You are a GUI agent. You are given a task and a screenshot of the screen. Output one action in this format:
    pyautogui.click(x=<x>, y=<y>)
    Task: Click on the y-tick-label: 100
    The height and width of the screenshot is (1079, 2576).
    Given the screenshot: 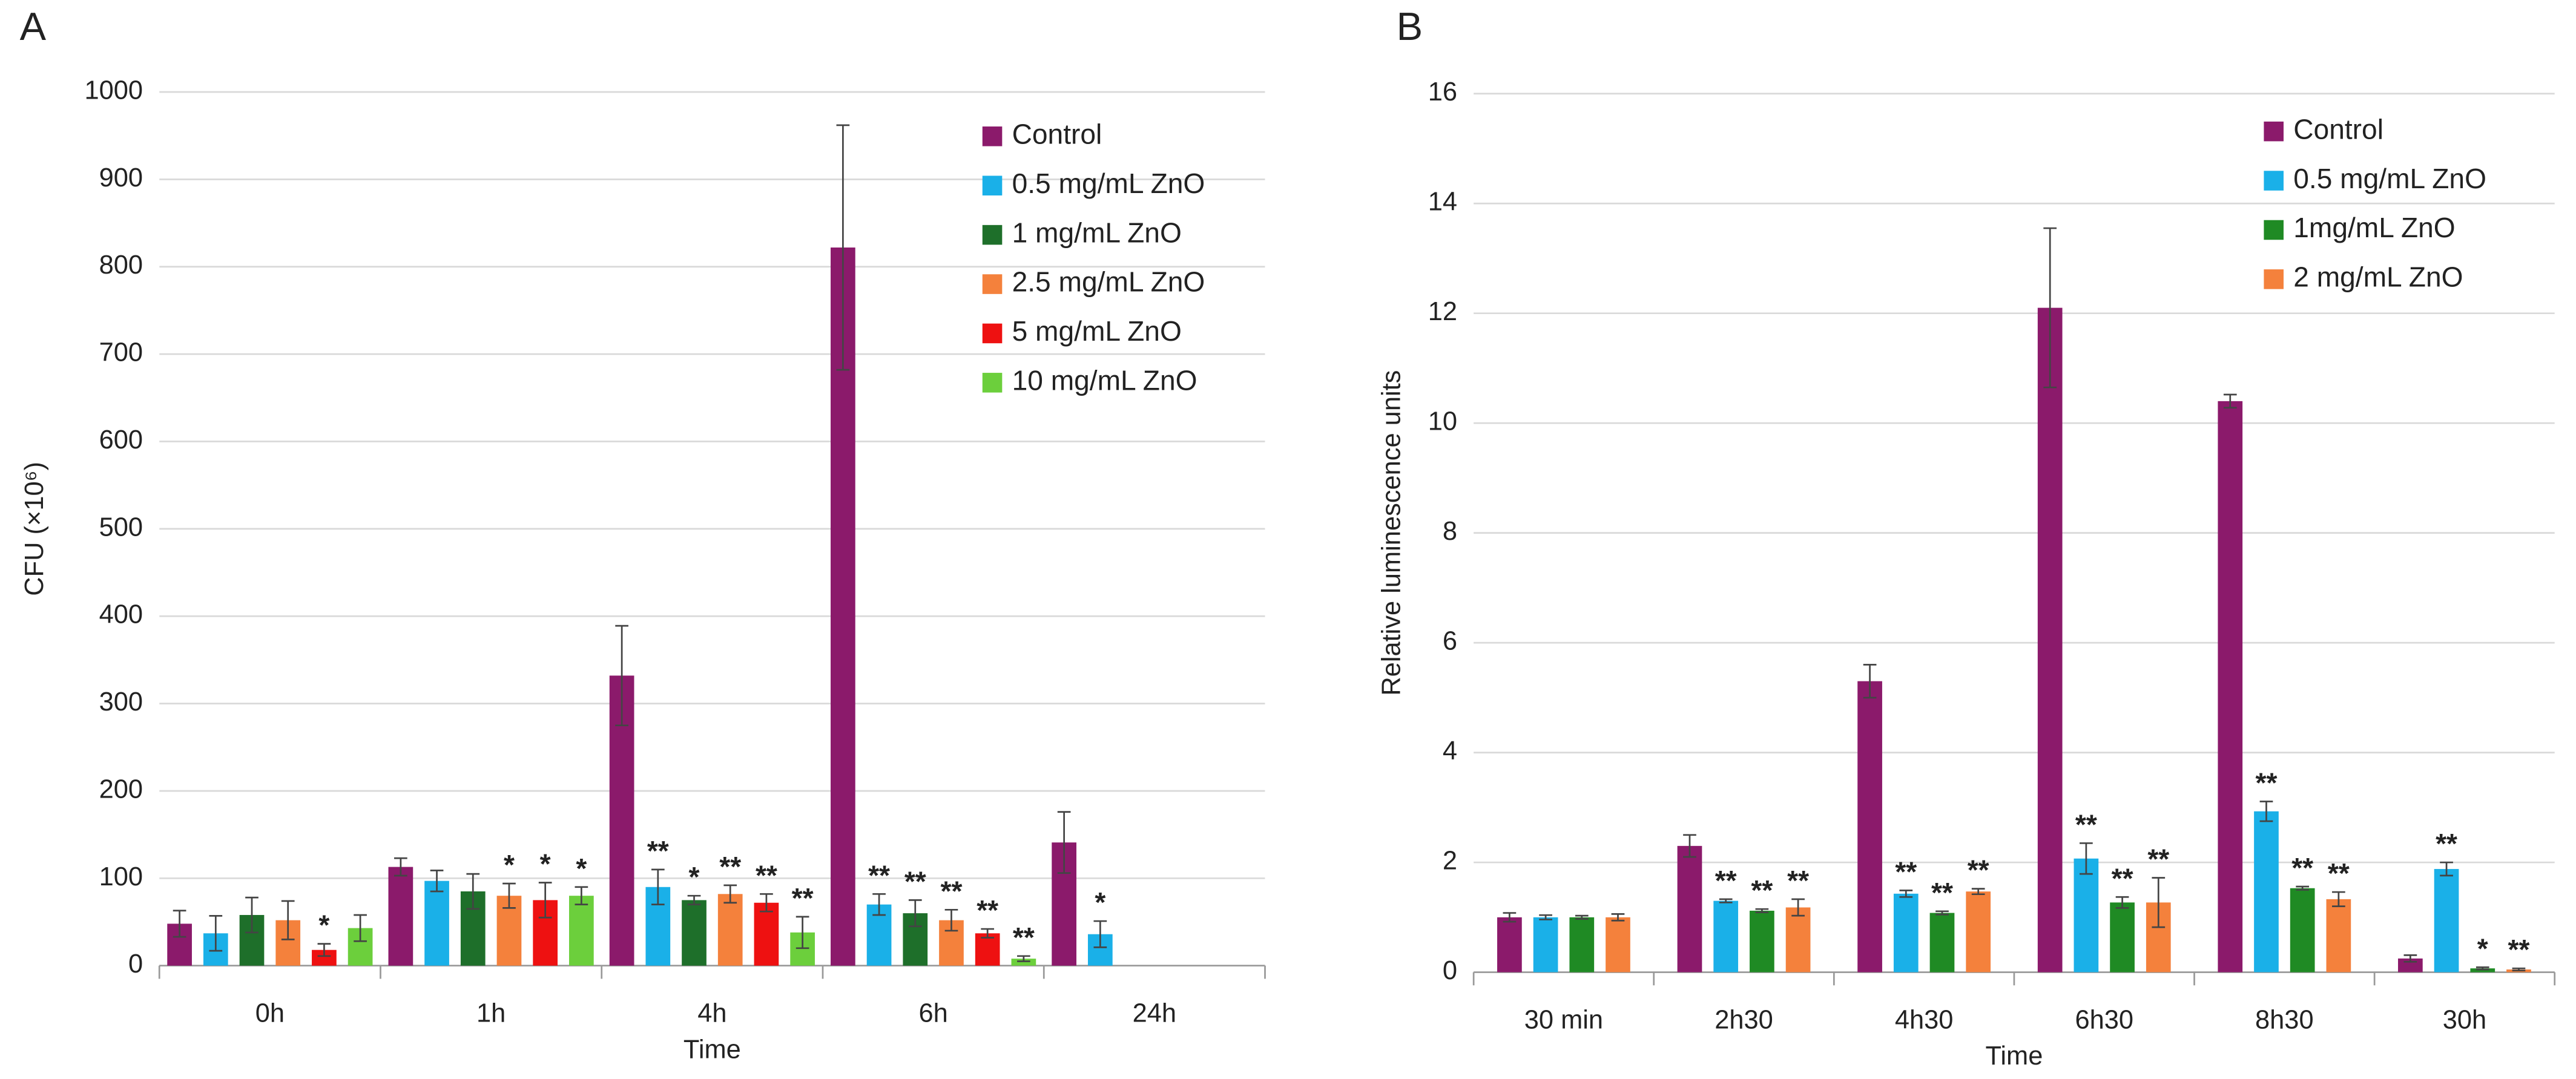 What is the action you would take?
    pyautogui.click(x=121, y=876)
    